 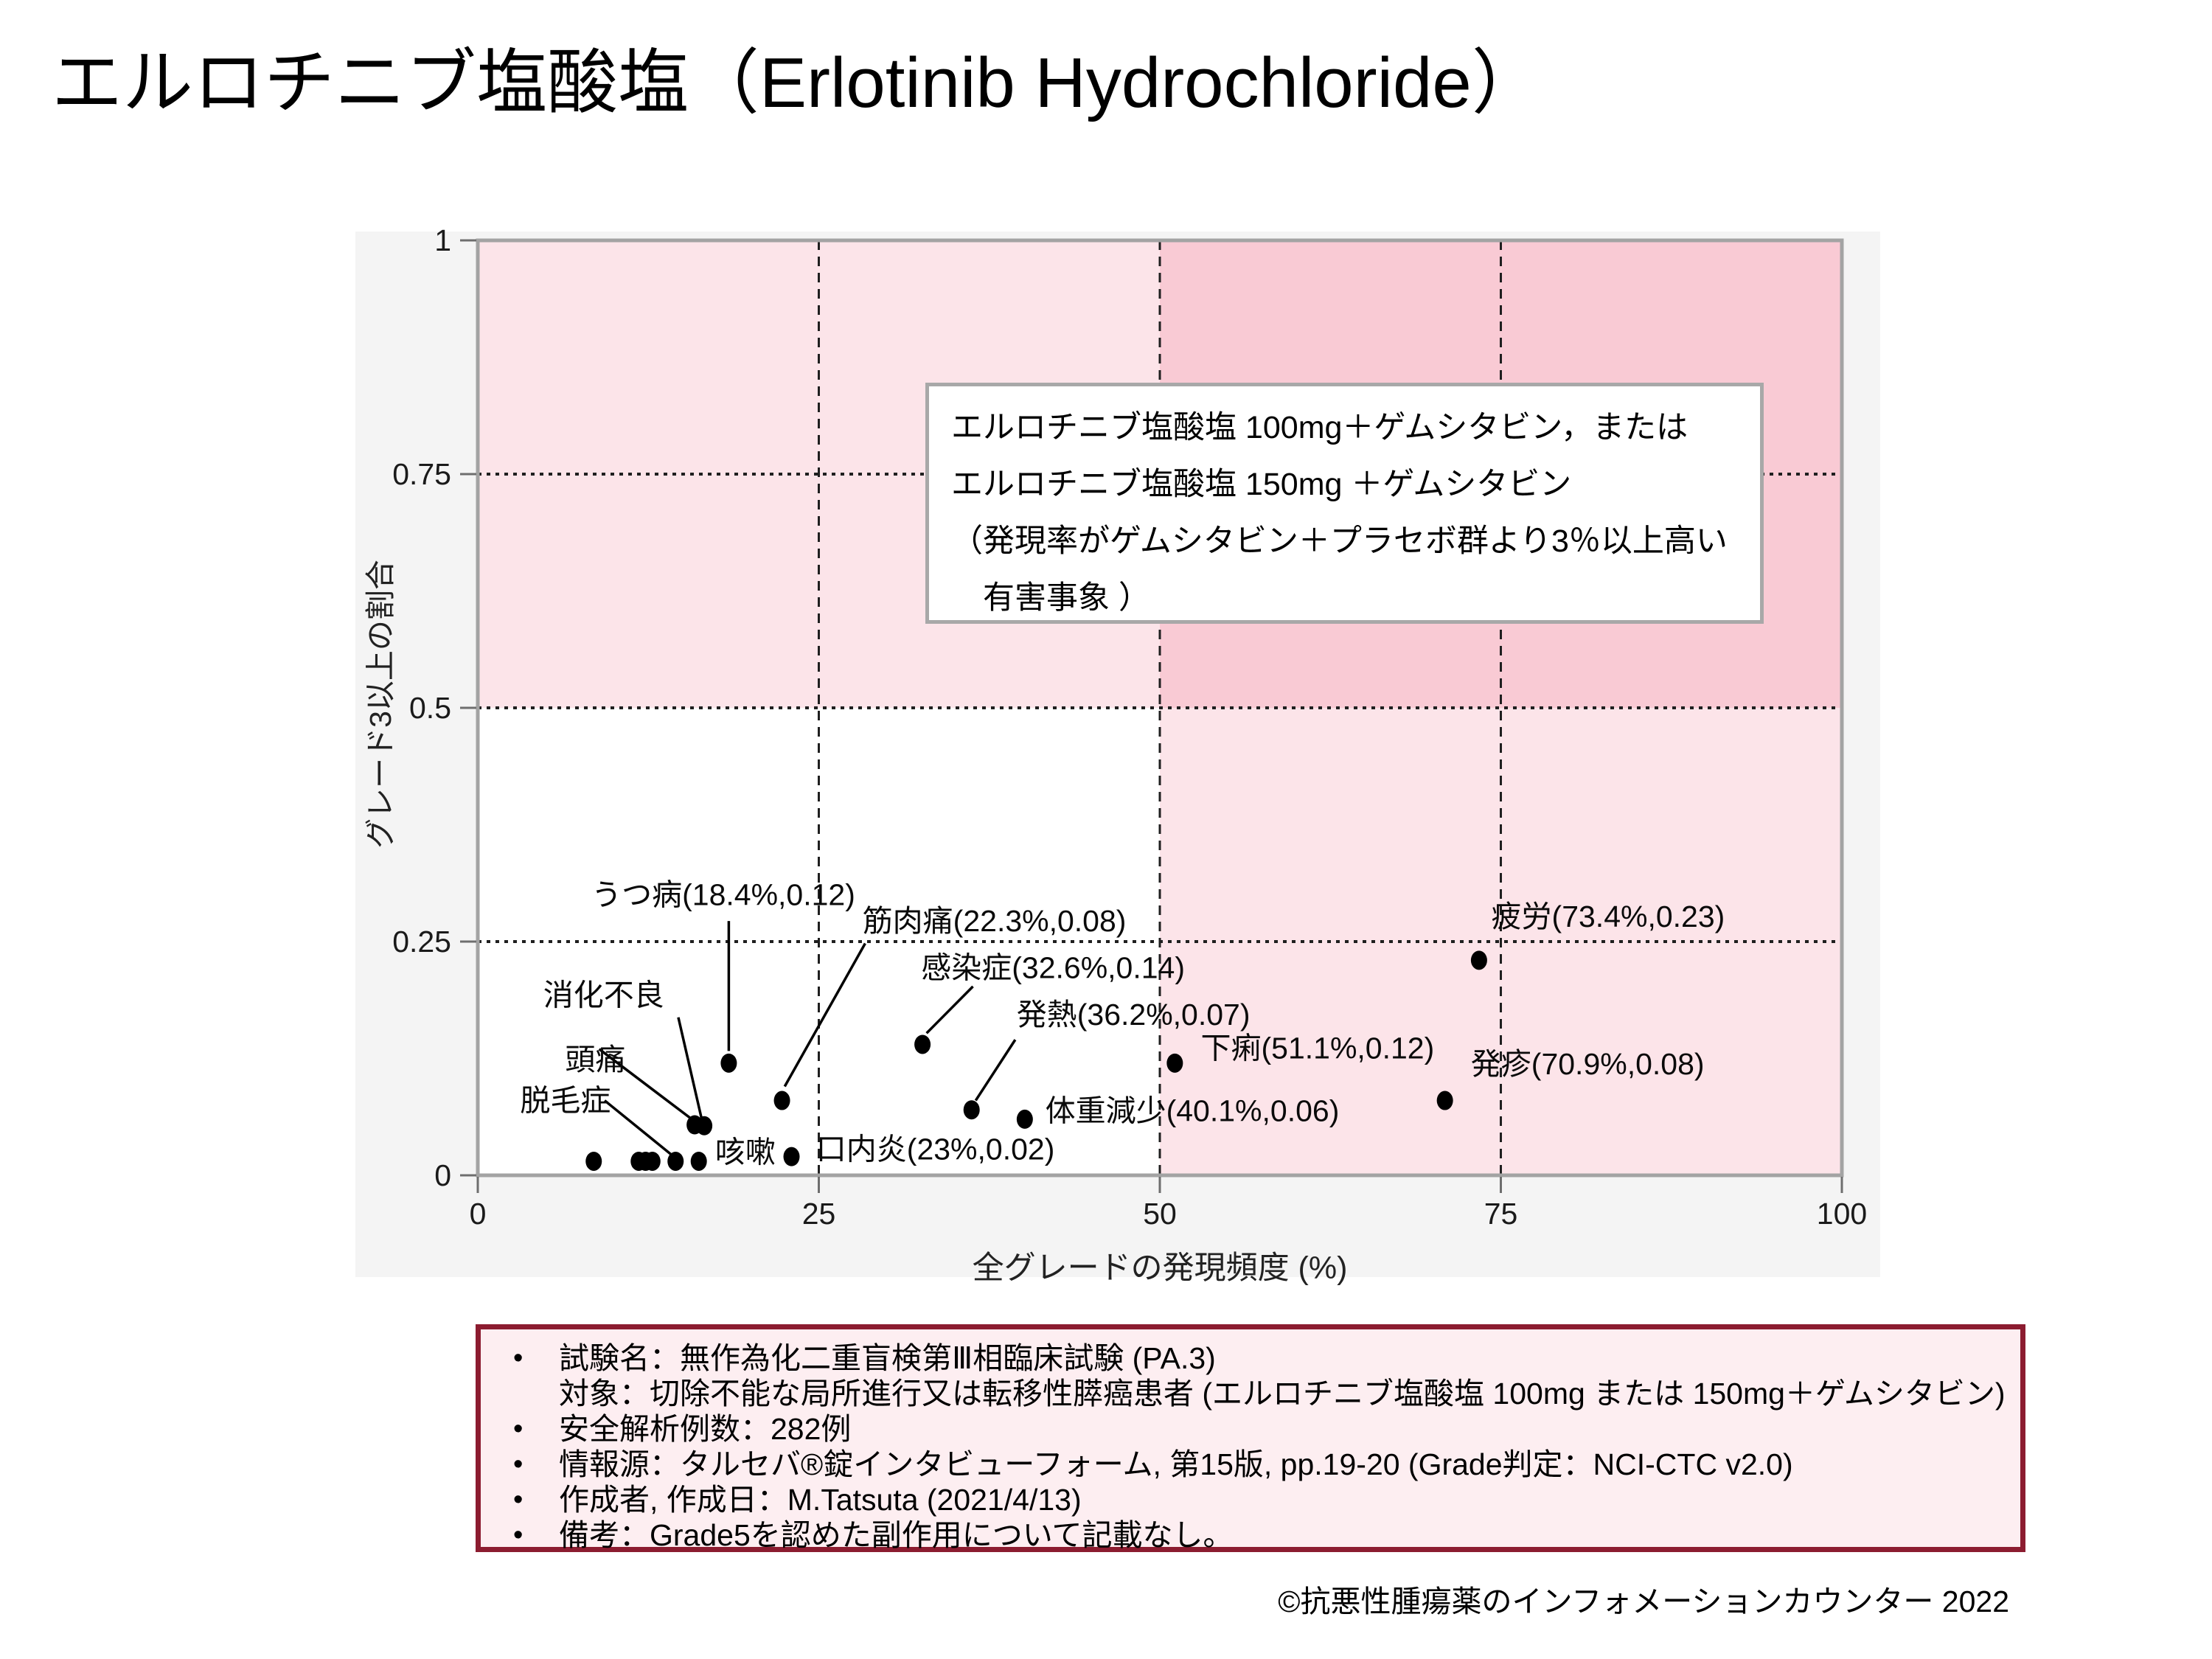 What do you see at coordinates (1050, 598) in the screenshot?
I see `annotation-line: 有害事象 ）` at bounding box center [1050, 598].